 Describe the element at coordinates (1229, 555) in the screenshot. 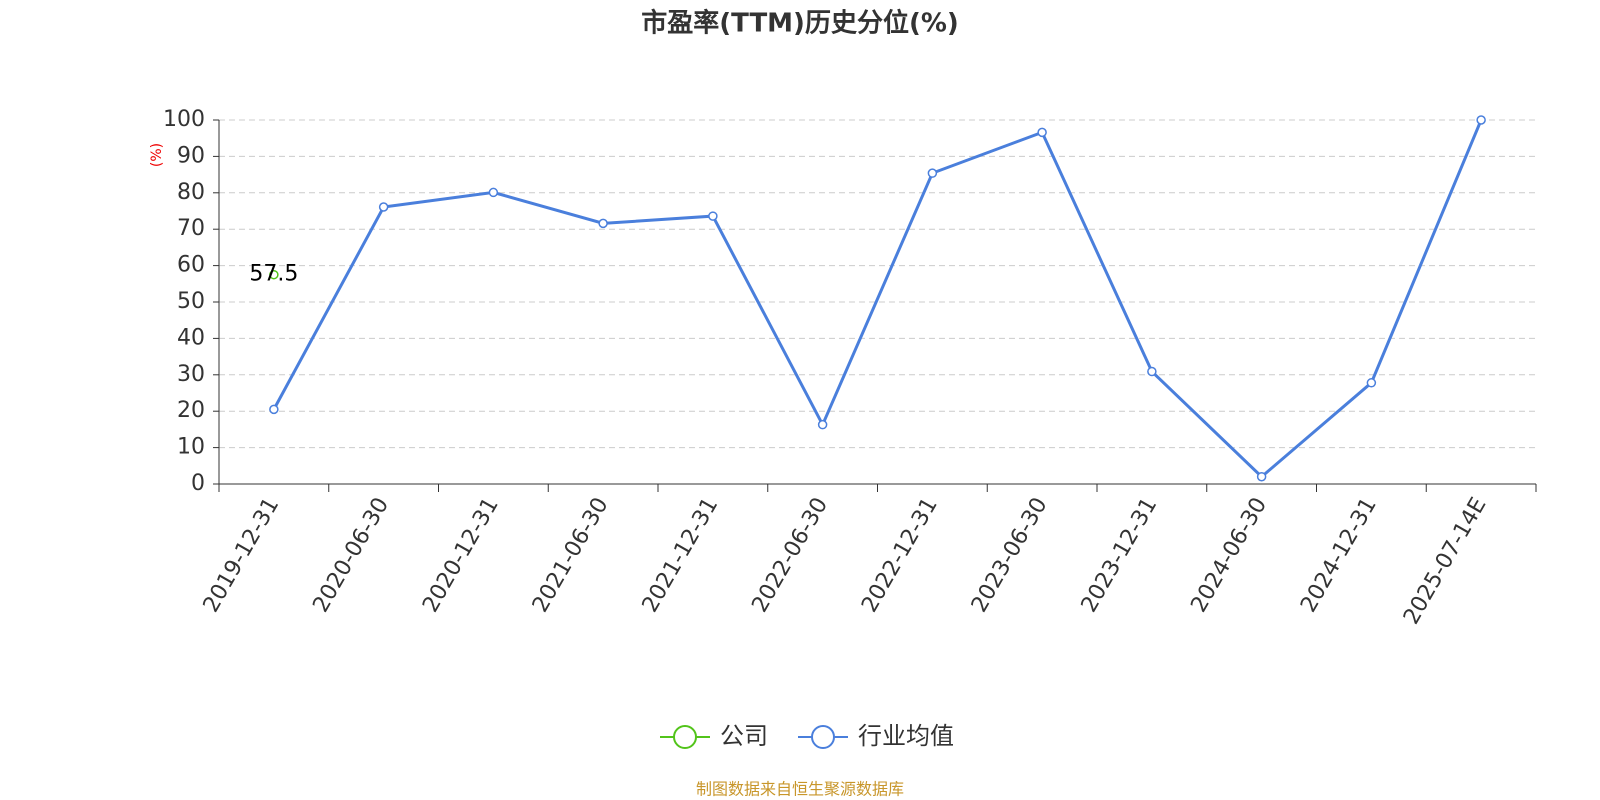

I see `x-tick-label: 2024-06-30` at that location.